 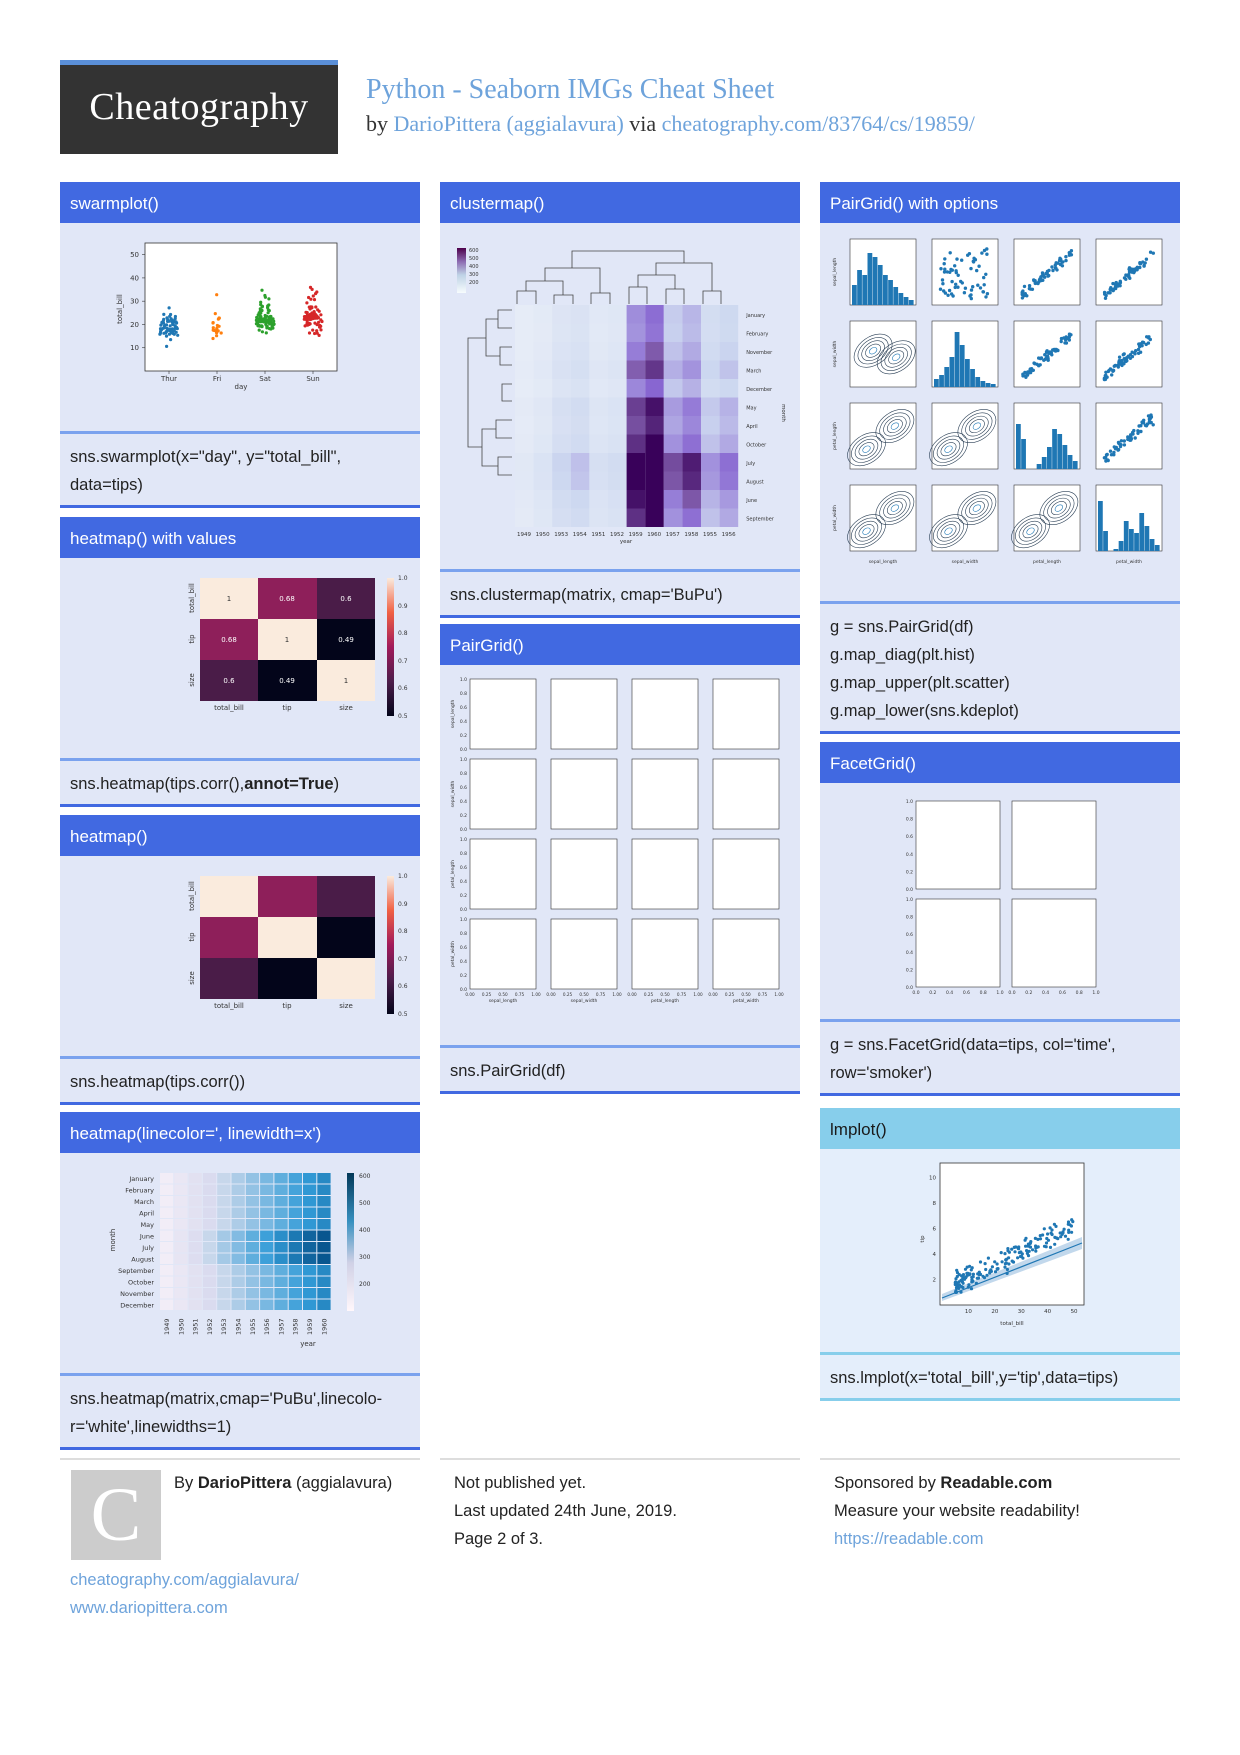 I want to click on author-link: DarioPittera (aggialavura), so click(x=508, y=123).